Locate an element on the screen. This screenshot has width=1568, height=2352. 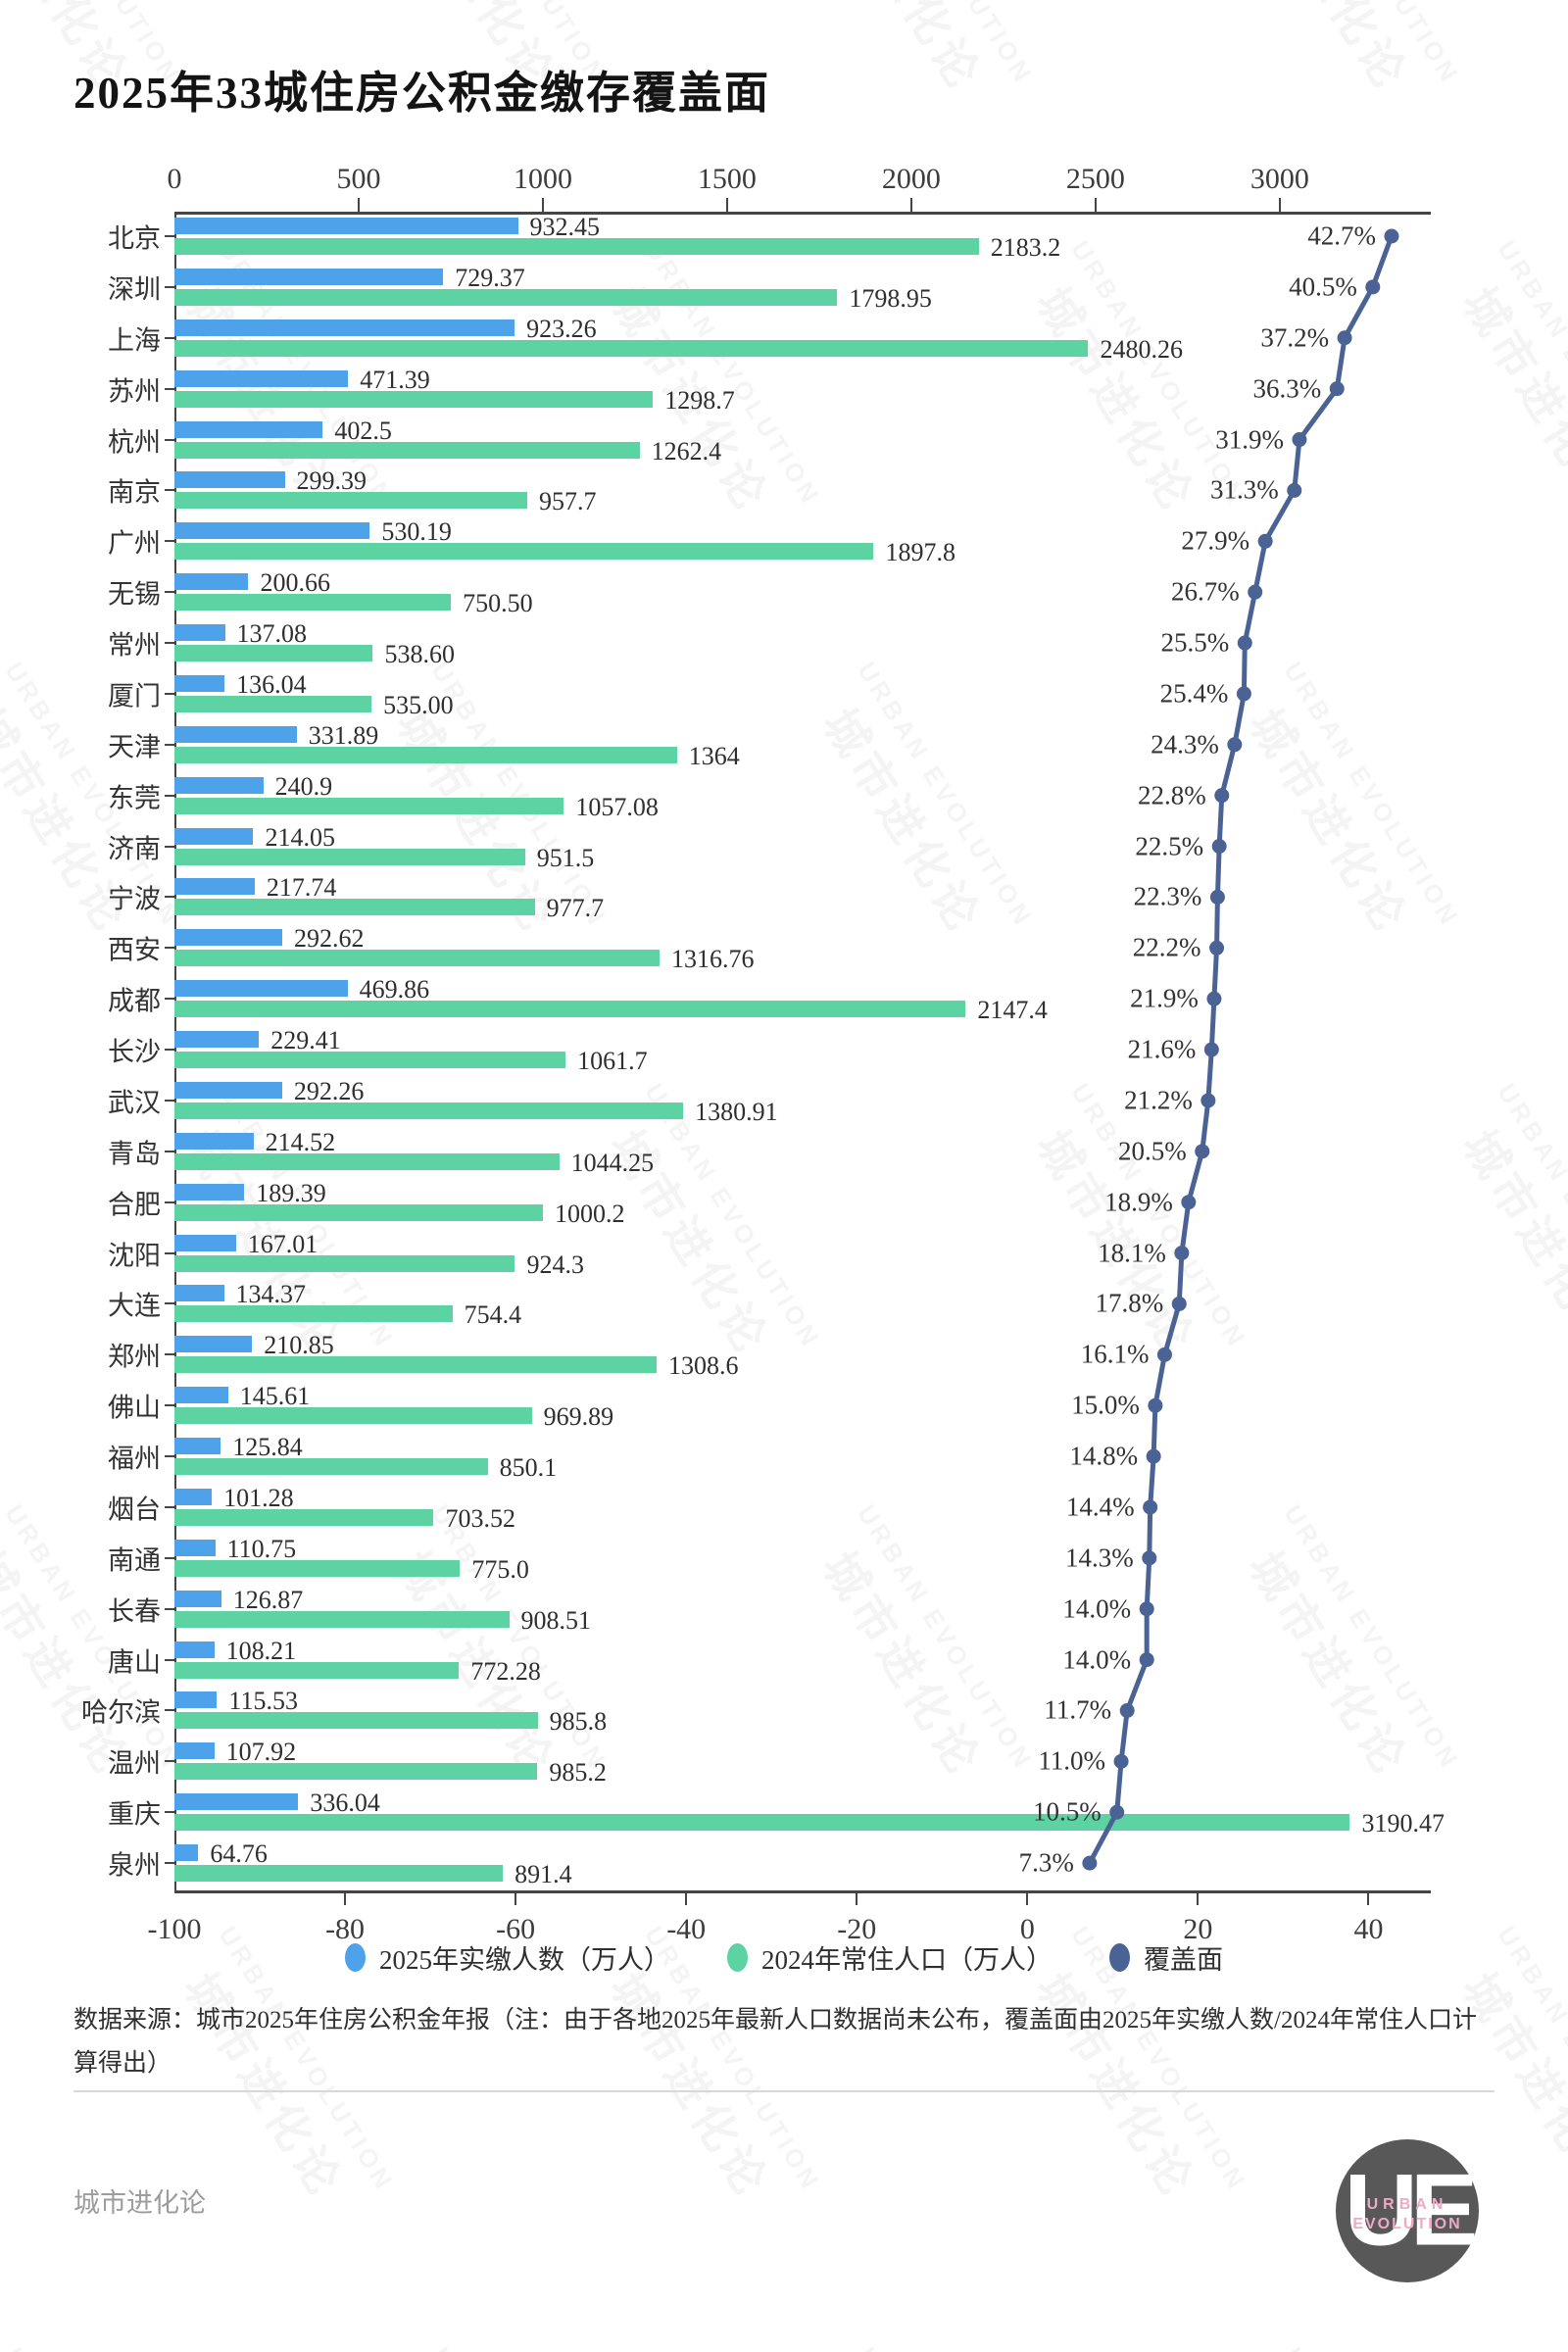
coverage-line is located at coordinates (1241, 1049).